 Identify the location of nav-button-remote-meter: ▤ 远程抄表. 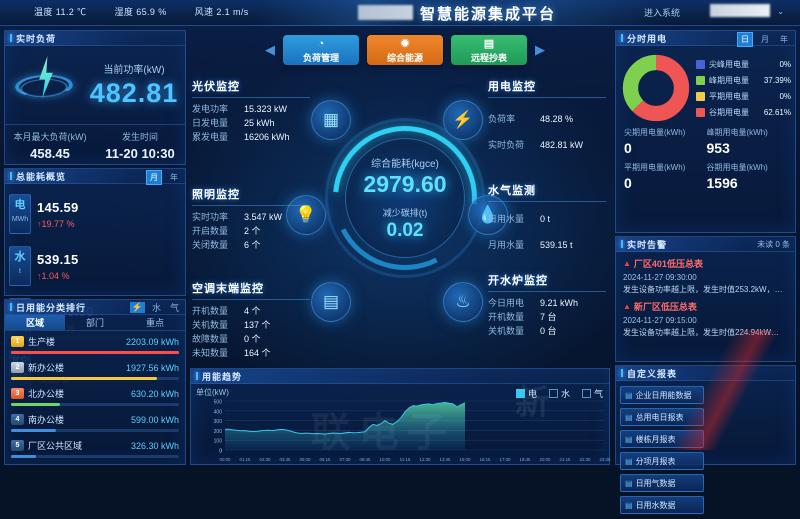
(489, 50).